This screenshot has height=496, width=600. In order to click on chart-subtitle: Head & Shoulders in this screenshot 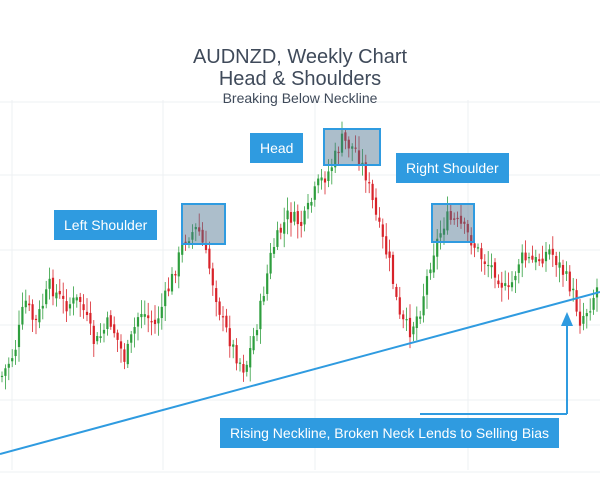, I will do `click(300, 79)`.